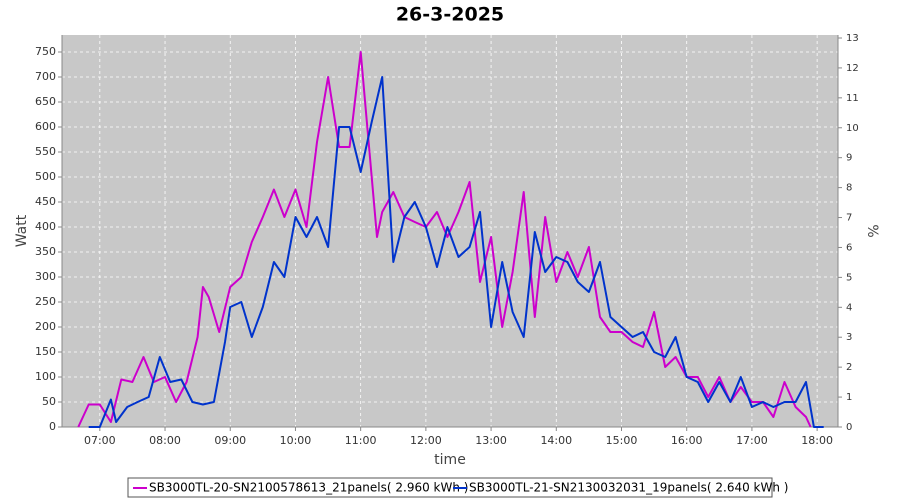 The width and height of the screenshot is (900, 500). Describe the element at coordinates (45, 51) in the screenshot. I see `y-tick-label: 750` at that location.